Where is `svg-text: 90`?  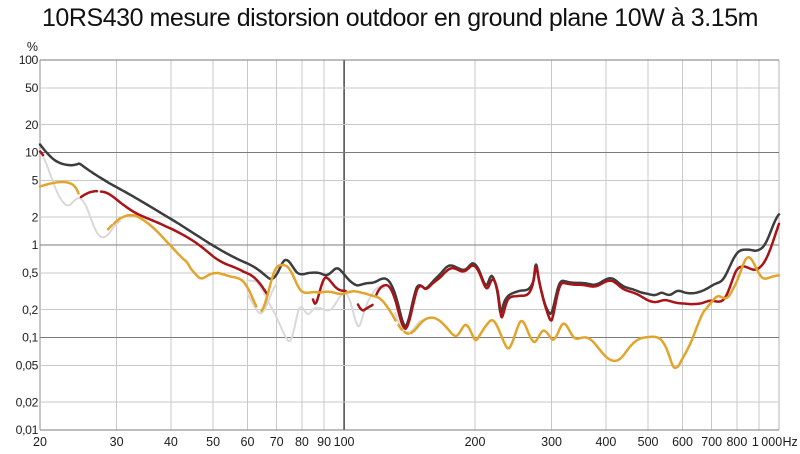
svg-text: 90 is located at coordinates (324, 442).